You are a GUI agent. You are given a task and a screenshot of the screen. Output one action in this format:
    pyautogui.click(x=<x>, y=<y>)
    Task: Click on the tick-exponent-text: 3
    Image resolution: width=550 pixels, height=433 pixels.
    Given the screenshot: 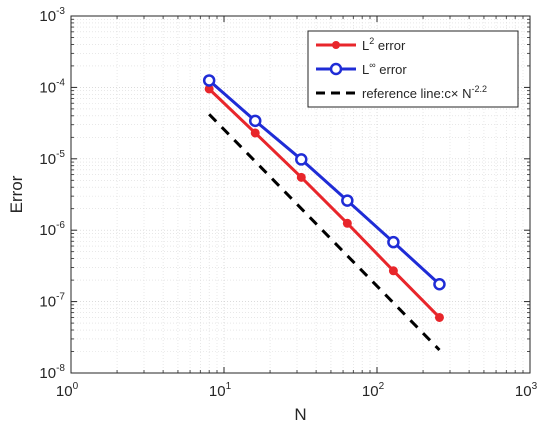 What is the action you would take?
    pyautogui.click(x=535, y=386)
    